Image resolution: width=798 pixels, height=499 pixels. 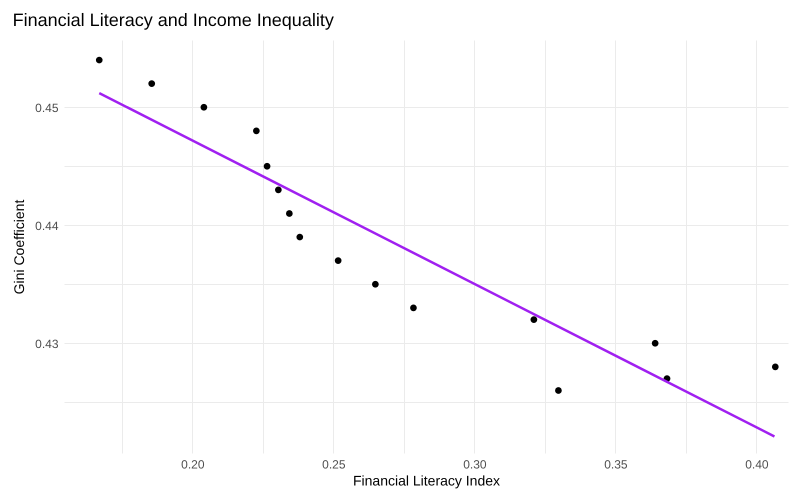 I want to click on x-tick-label: 0.20, so click(x=193, y=465).